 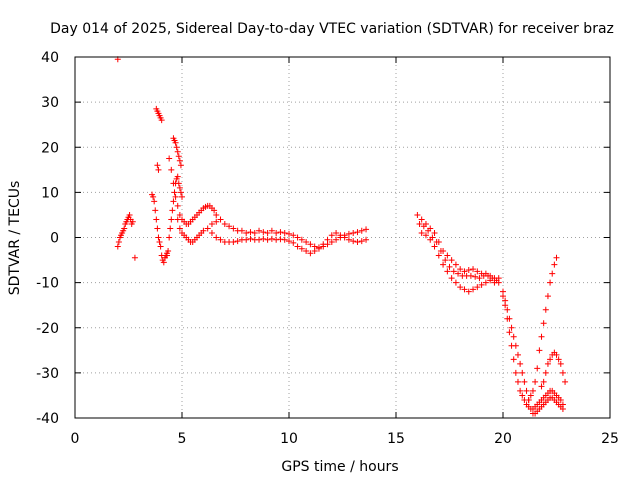 I want to click on x-tick-label: 0, so click(x=75, y=439).